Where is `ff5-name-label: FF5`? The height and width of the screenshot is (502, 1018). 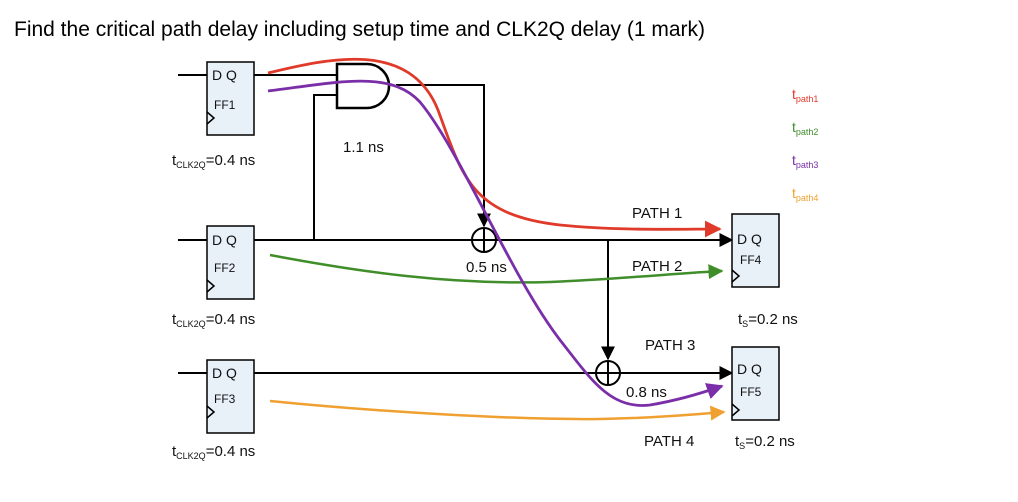
ff5-name-label: FF5 is located at coordinates (751, 392).